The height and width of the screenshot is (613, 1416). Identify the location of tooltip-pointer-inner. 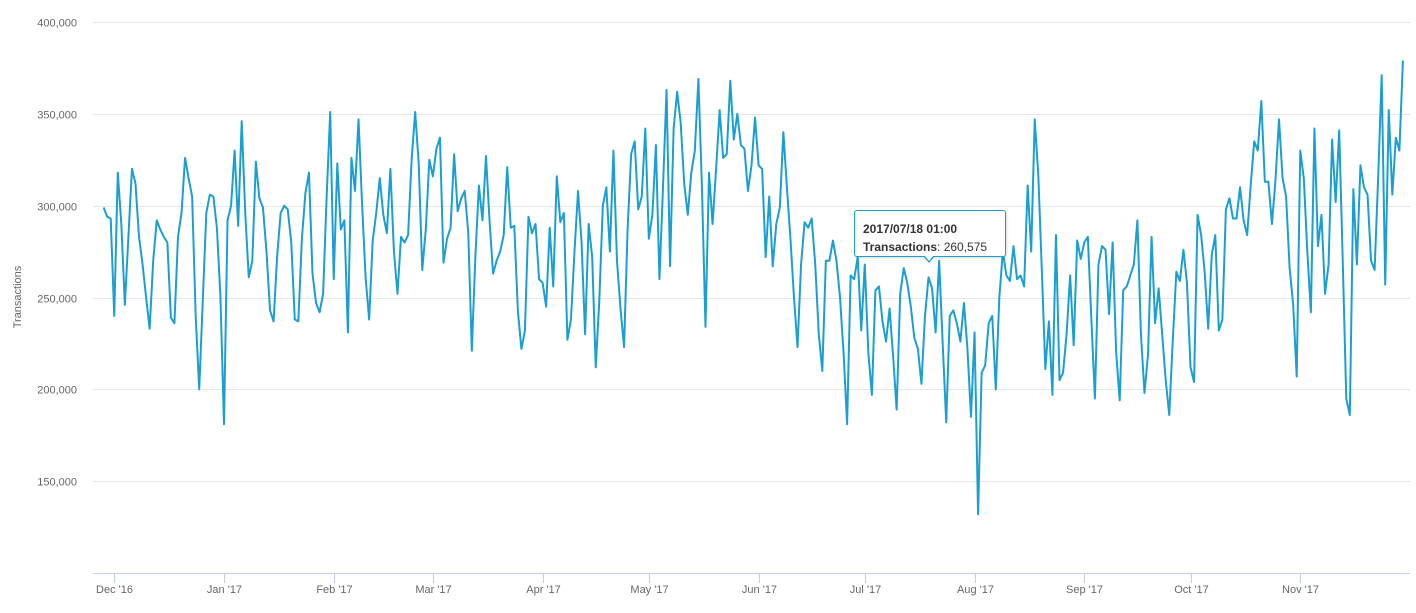
(929, 258).